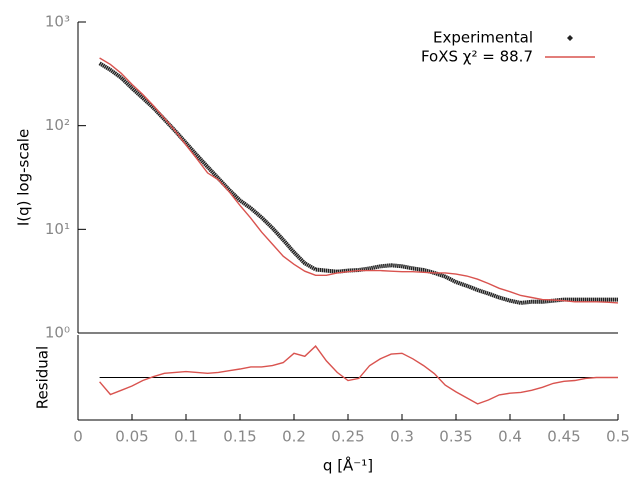 Image resolution: width=640 pixels, height=480 pixels. What do you see at coordinates (455, 437) in the screenshot?
I see `x-tick-label: 0.35` at bounding box center [455, 437].